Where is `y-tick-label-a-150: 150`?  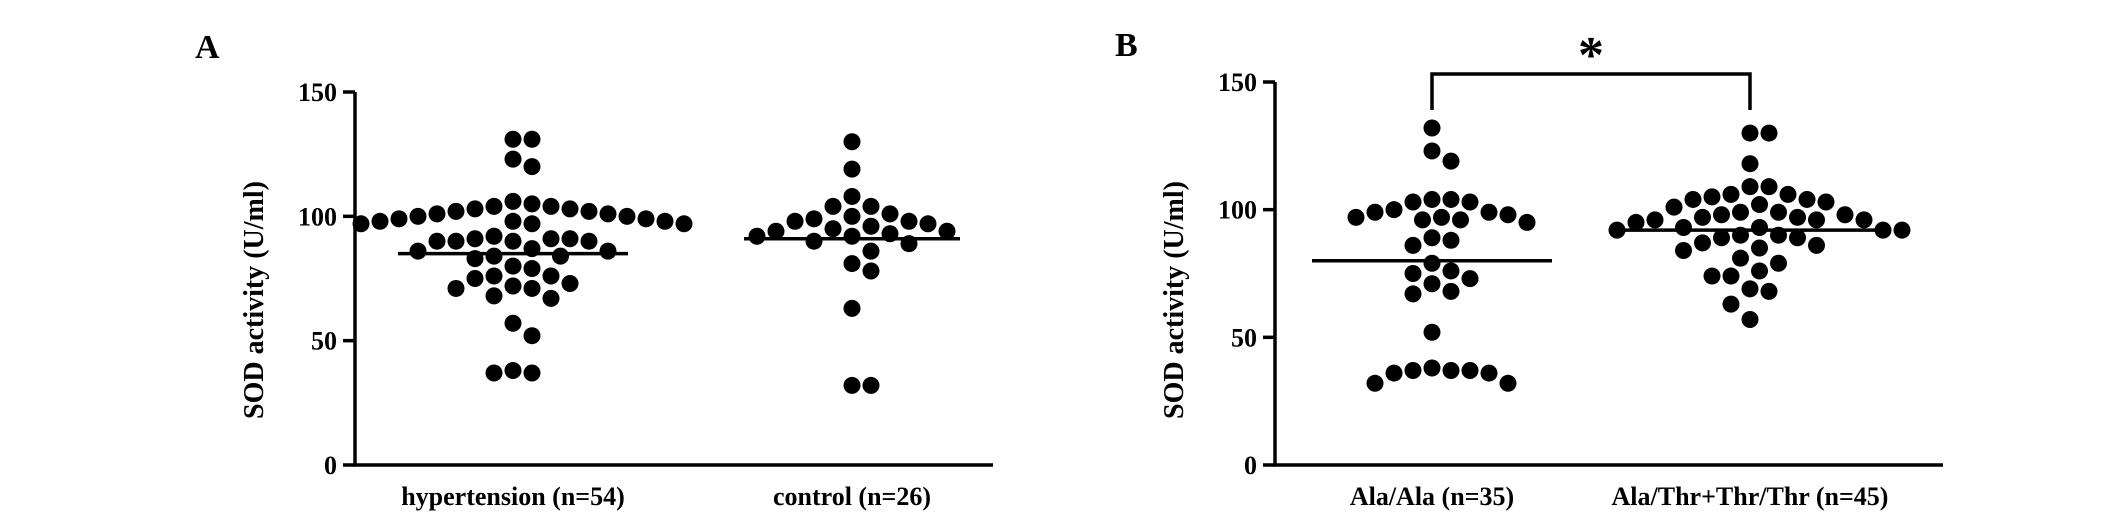
y-tick-label-a-150: 150 is located at coordinates (317, 92).